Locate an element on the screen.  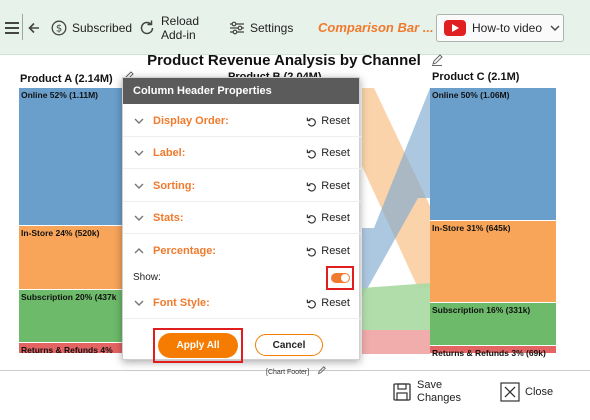
chart-footer: [Chart Footer] is located at coordinates (296, 371).